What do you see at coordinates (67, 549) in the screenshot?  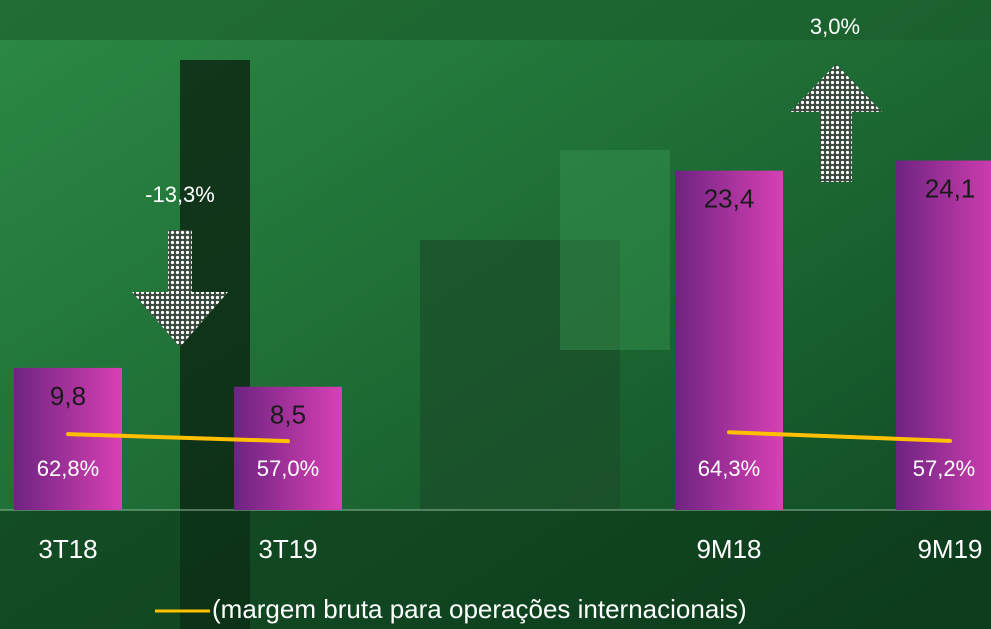 I see `x-tick-label: 3T18` at bounding box center [67, 549].